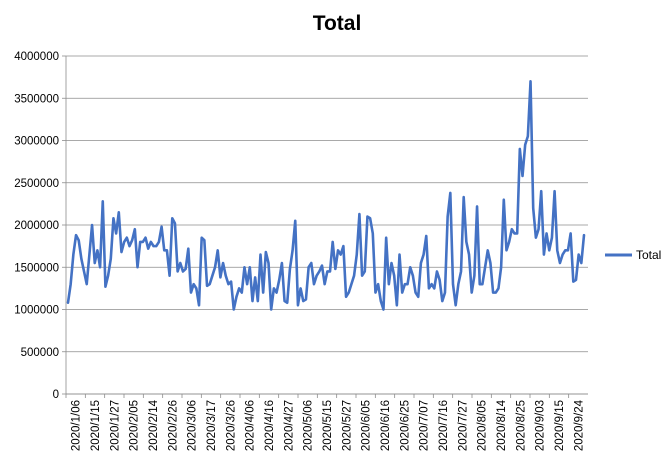  Describe the element at coordinates (212, 425) in the screenshot. I see `x-tick-label: 2020/3/17` at that location.